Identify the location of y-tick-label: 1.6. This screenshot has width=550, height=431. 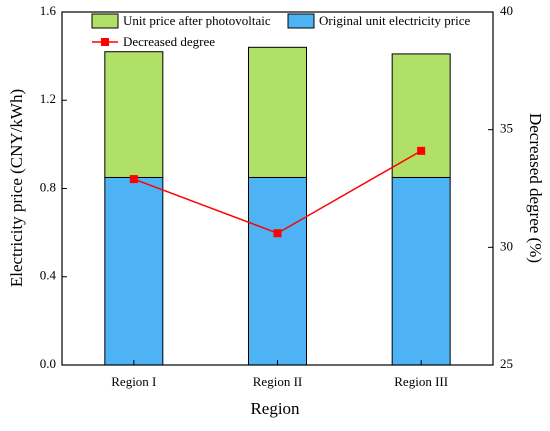
(48, 10).